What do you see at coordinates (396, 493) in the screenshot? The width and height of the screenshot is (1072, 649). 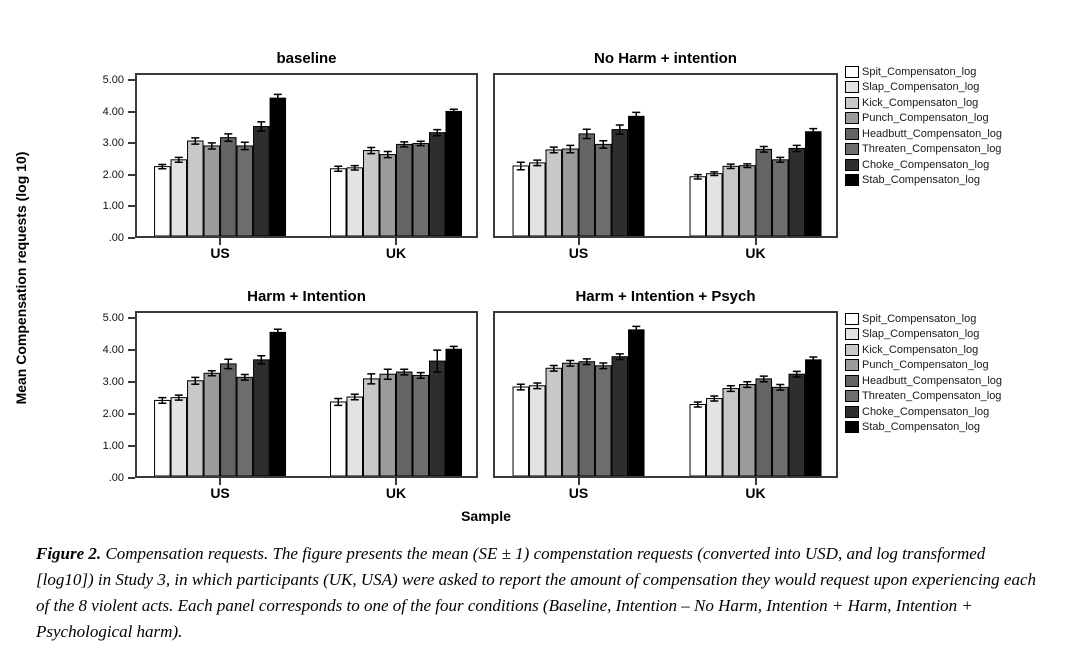 I see `x-group-label-uk: UK` at bounding box center [396, 493].